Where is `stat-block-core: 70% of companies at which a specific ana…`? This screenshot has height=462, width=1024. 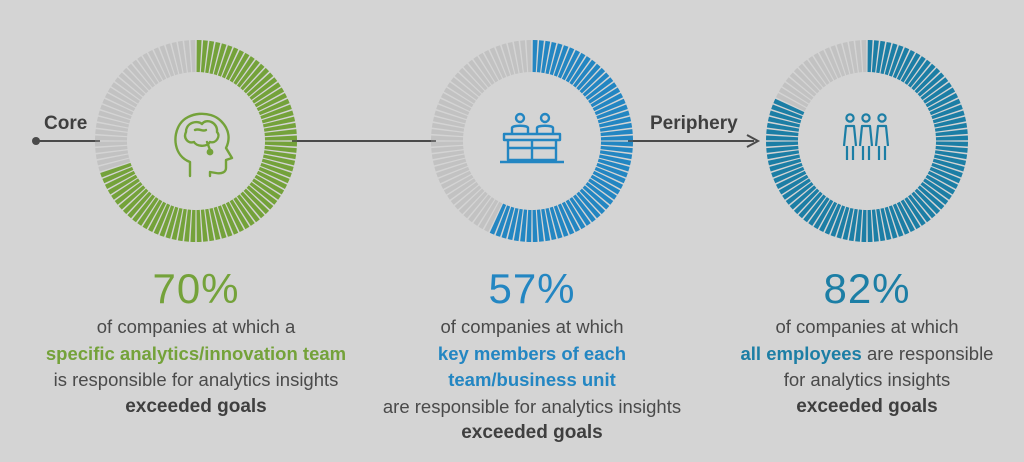 stat-block-core: 70% of companies at which a specific ana… is located at coordinates (196, 343).